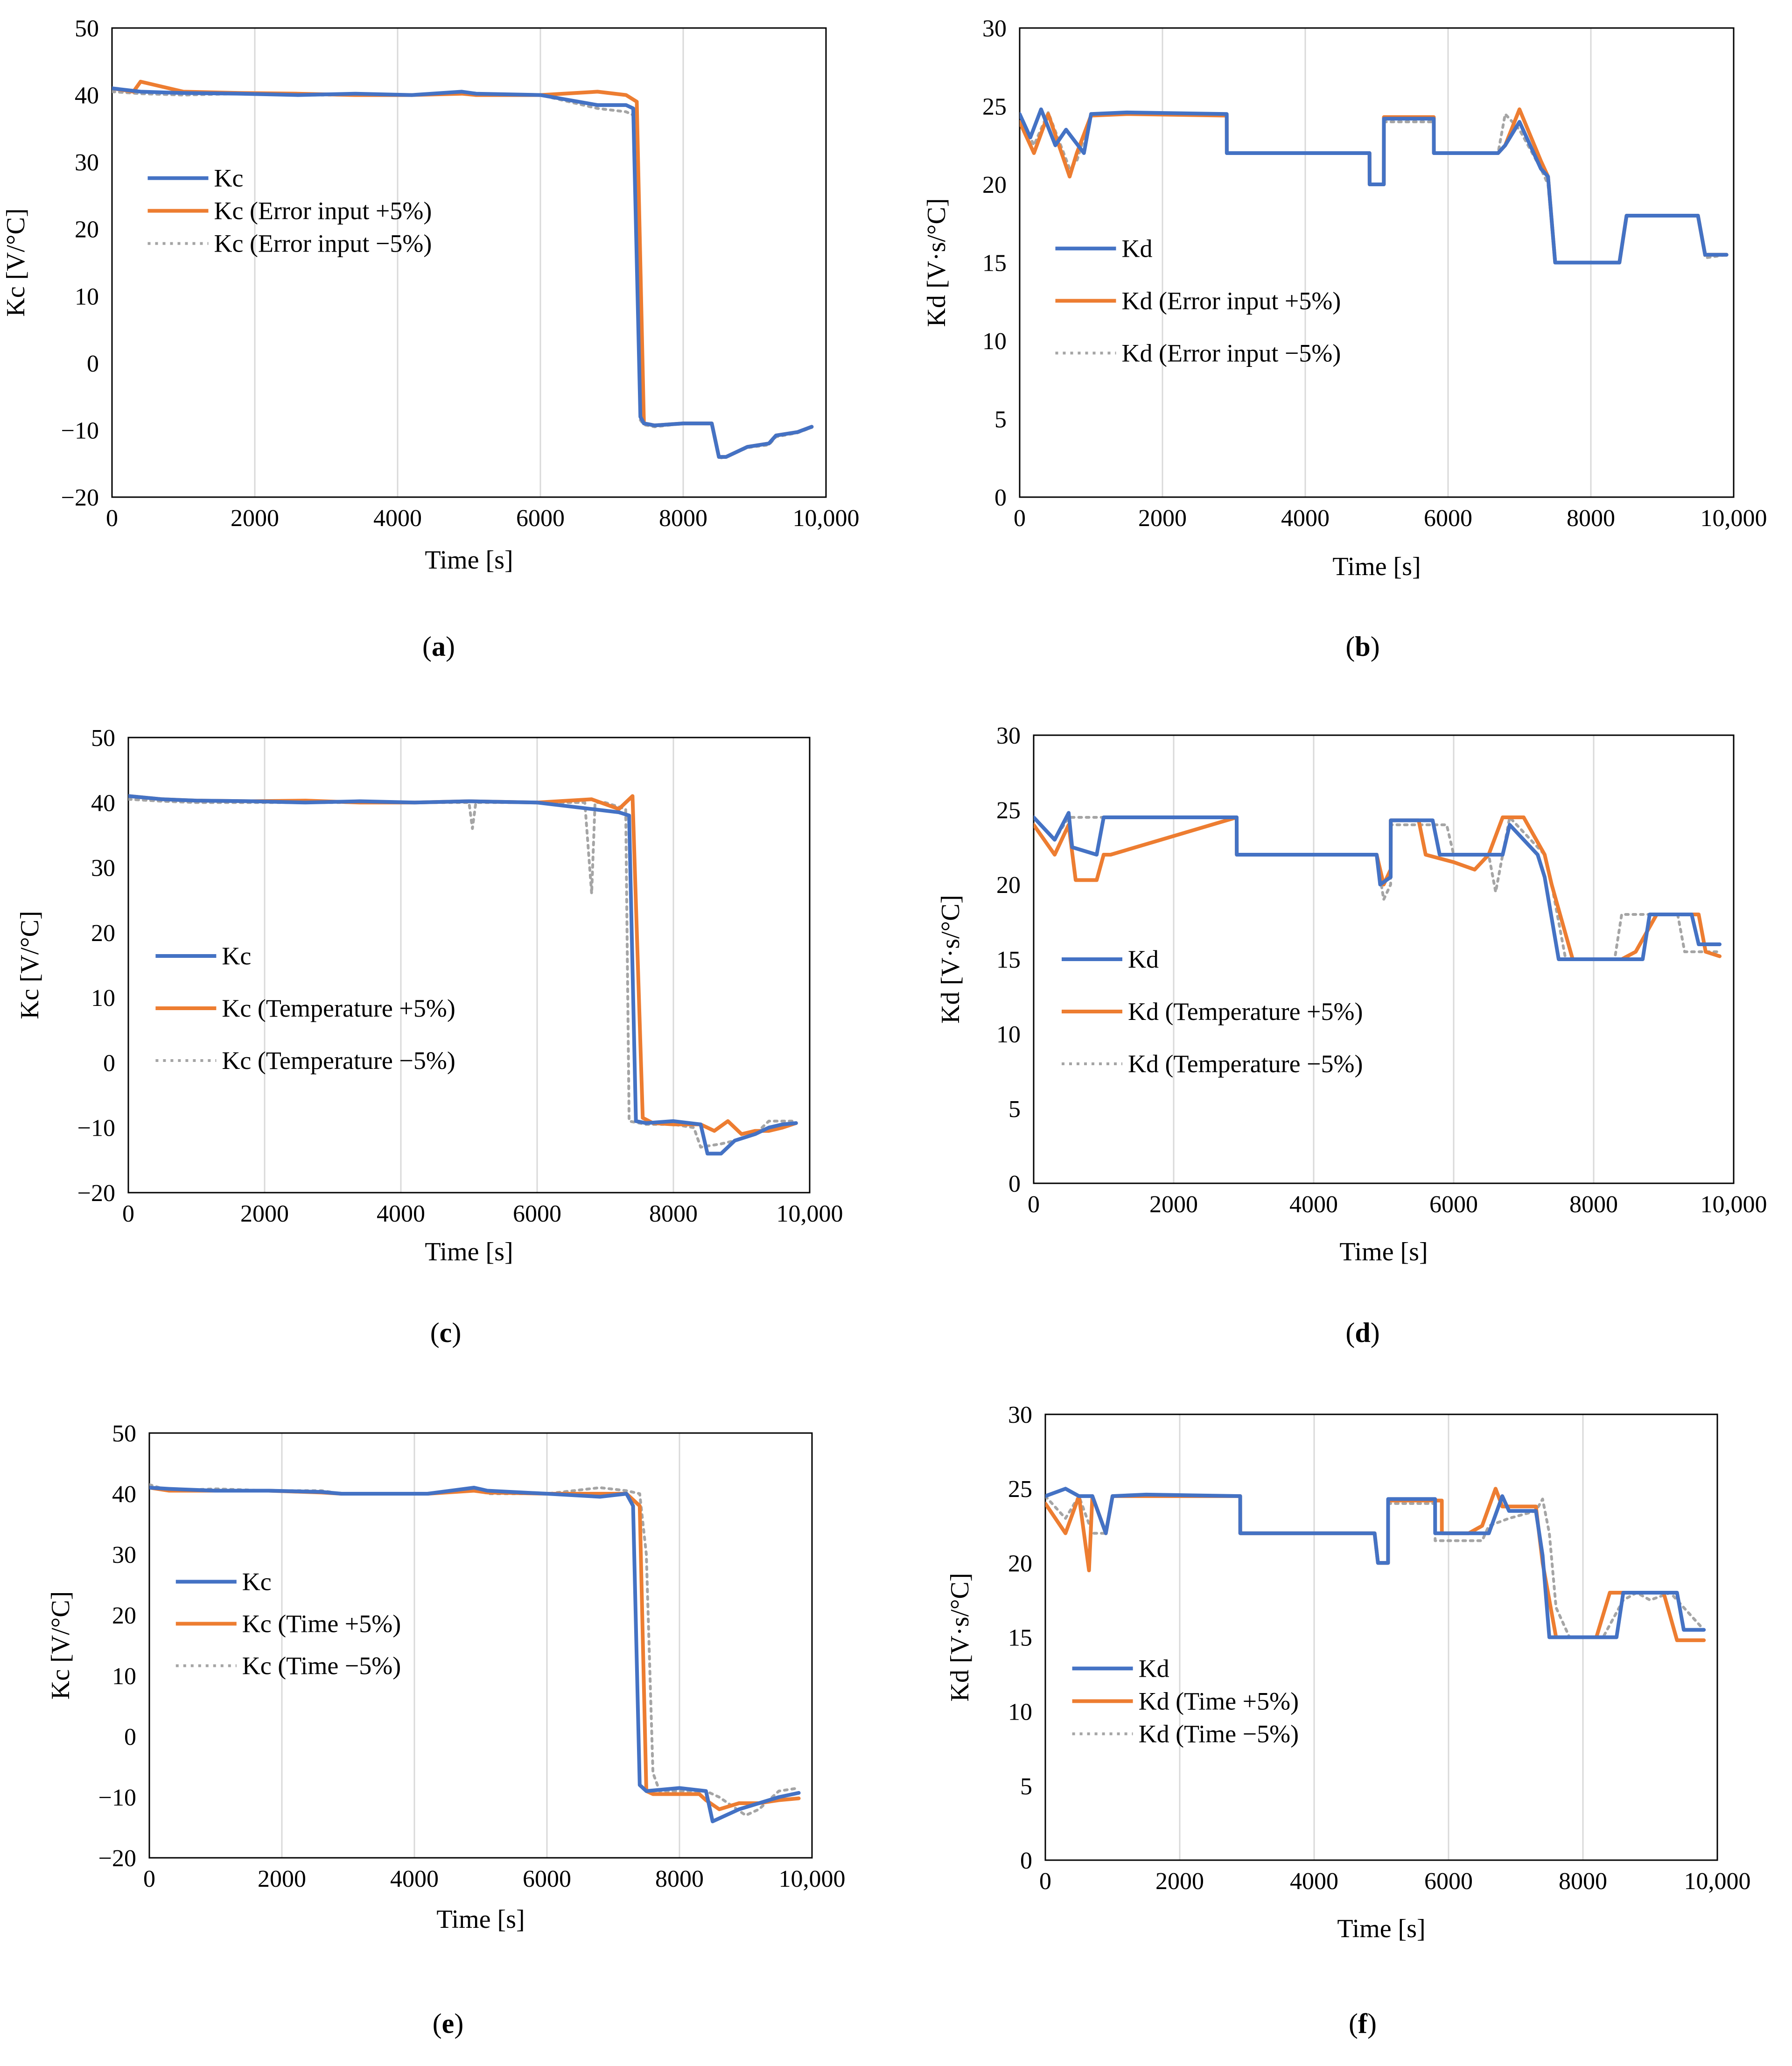 This screenshot has height=2066, width=1792. I want to click on series-group-f, so click(1375, 1564).